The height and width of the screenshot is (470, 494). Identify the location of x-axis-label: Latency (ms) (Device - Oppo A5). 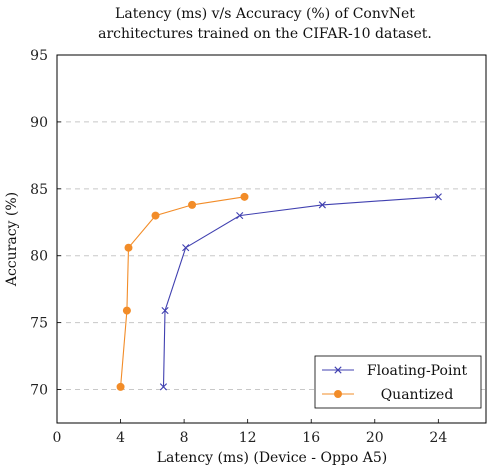
(272, 458).